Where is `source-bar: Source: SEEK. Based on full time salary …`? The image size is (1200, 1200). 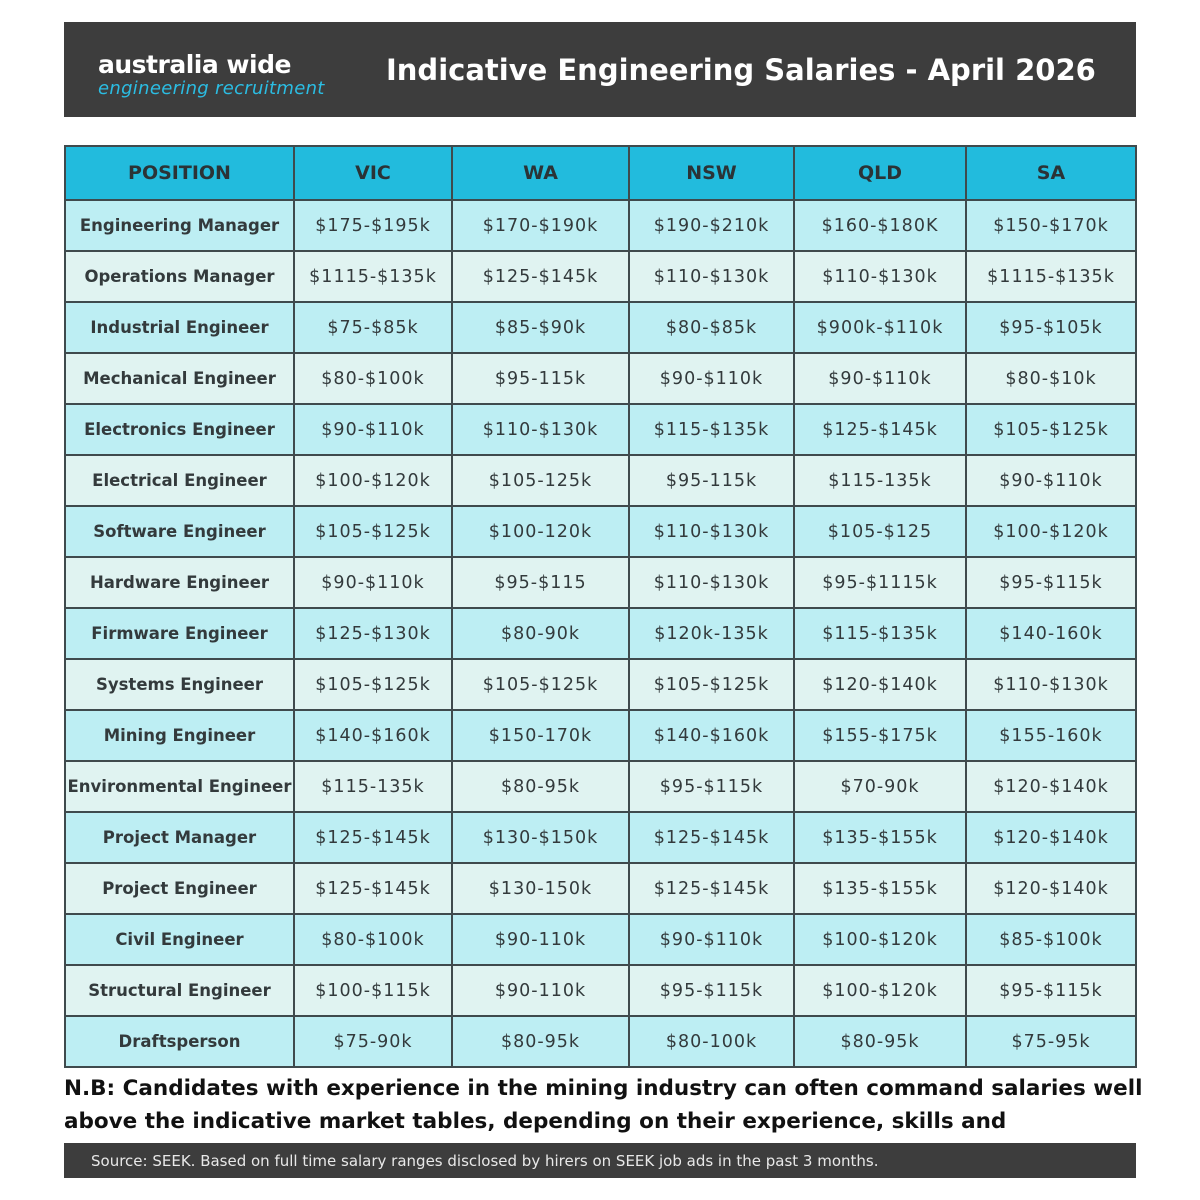 source-bar: Source: SEEK. Based on full time salary … is located at coordinates (600, 1160).